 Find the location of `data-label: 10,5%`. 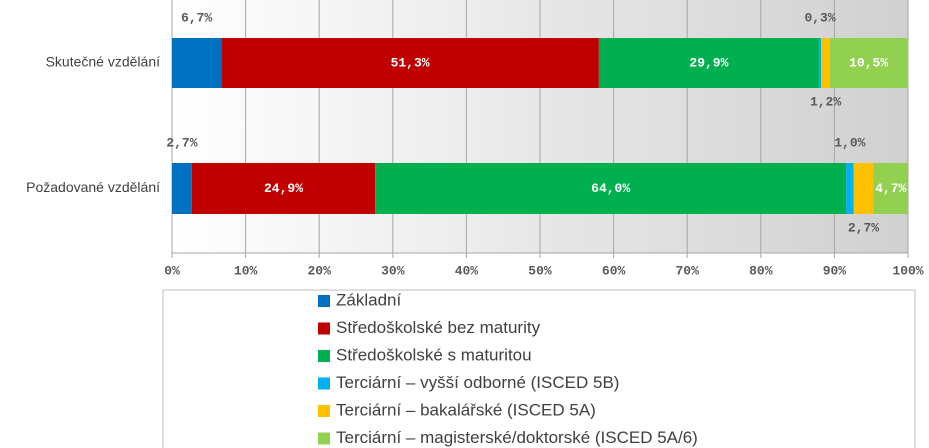

data-label: 10,5% is located at coordinates (868, 62).